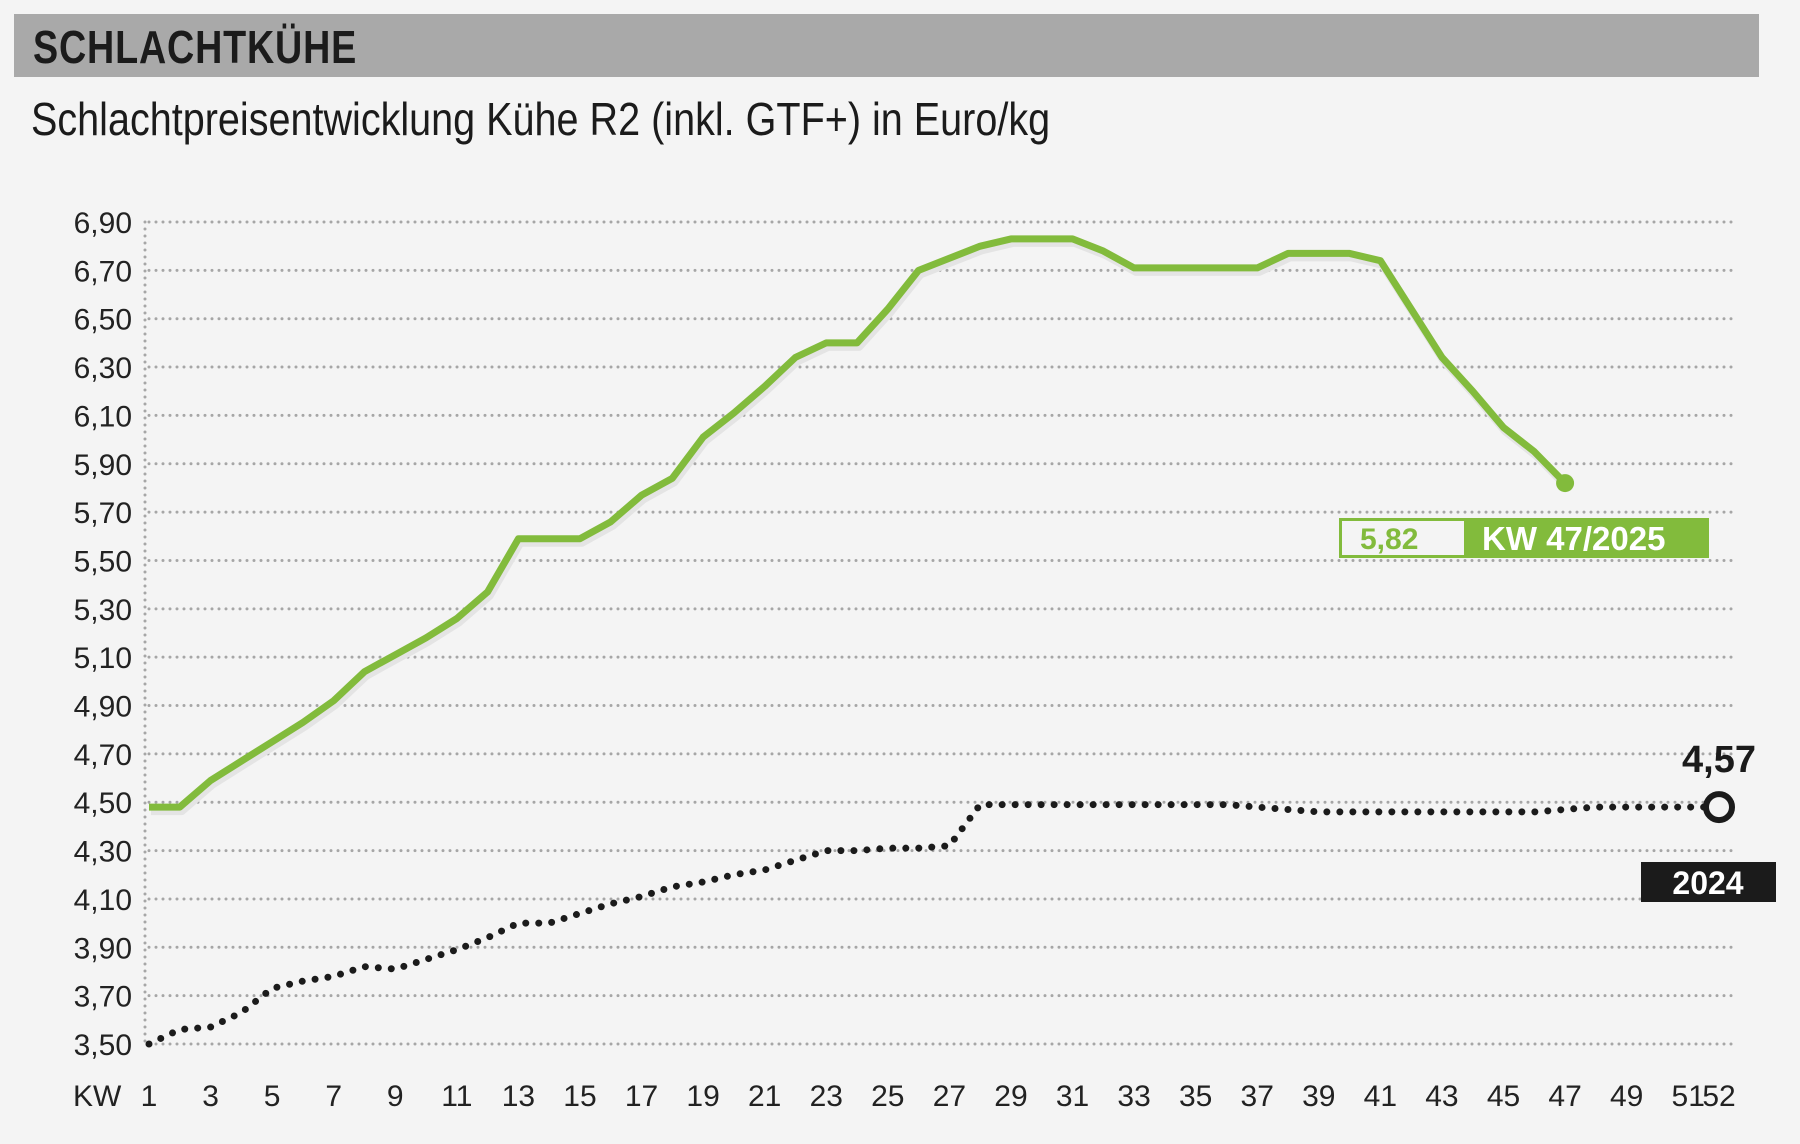 This screenshot has height=1144, width=1800. What do you see at coordinates (395, 1096) in the screenshot?
I see `x-tick-label: 9` at bounding box center [395, 1096].